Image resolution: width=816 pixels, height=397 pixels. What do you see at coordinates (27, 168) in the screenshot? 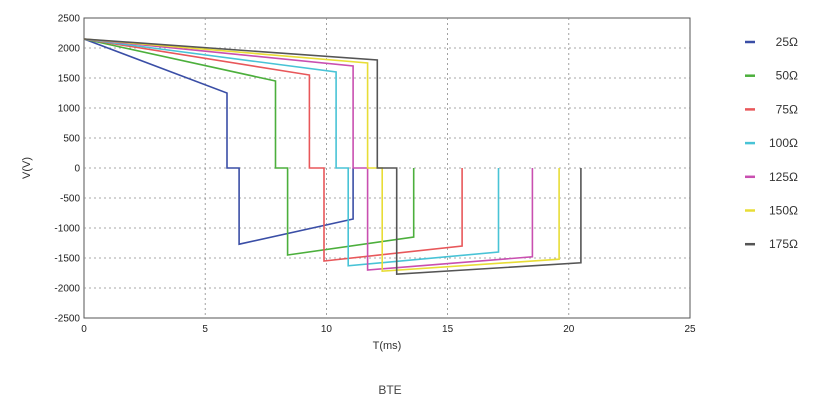
I see `y-axis-label: V(V)` at bounding box center [27, 168].